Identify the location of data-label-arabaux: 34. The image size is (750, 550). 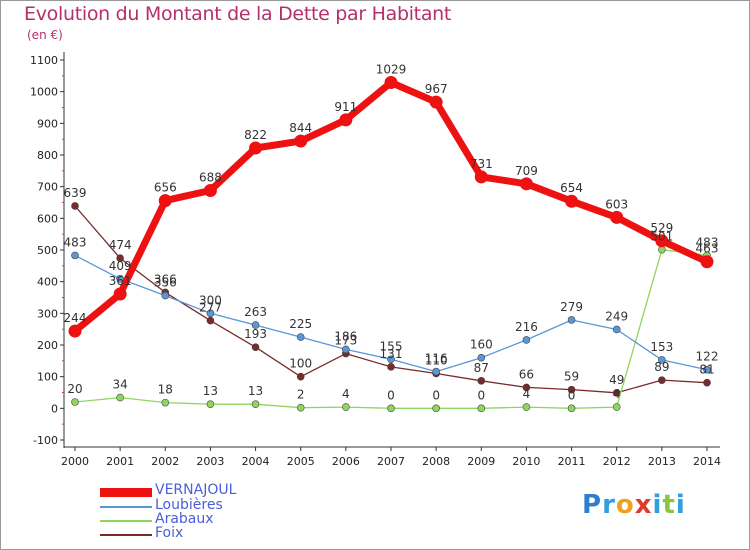
(120, 385).